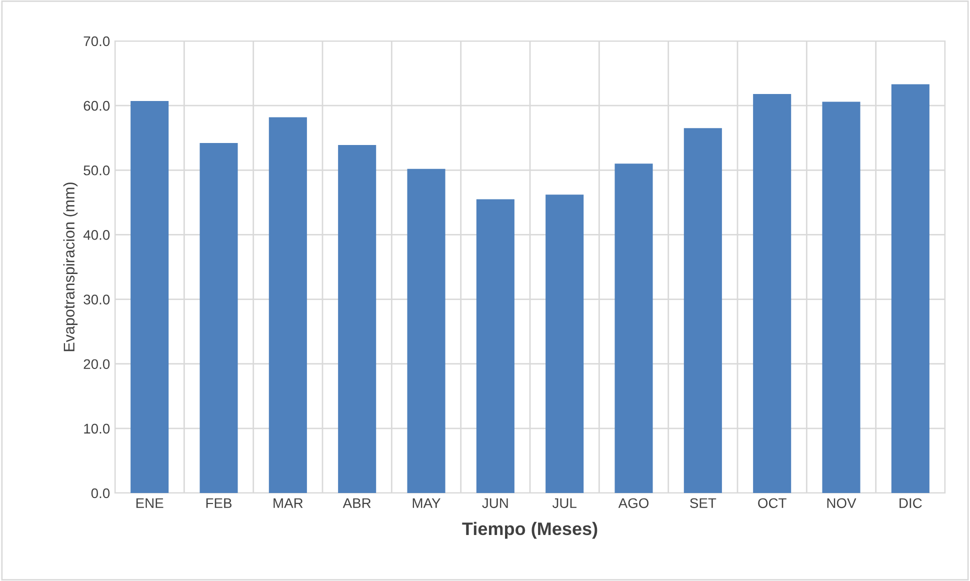 The image size is (970, 581). Describe the element at coordinates (530, 530) in the screenshot. I see `x-axis-title: Tiempo (Meses)` at that location.